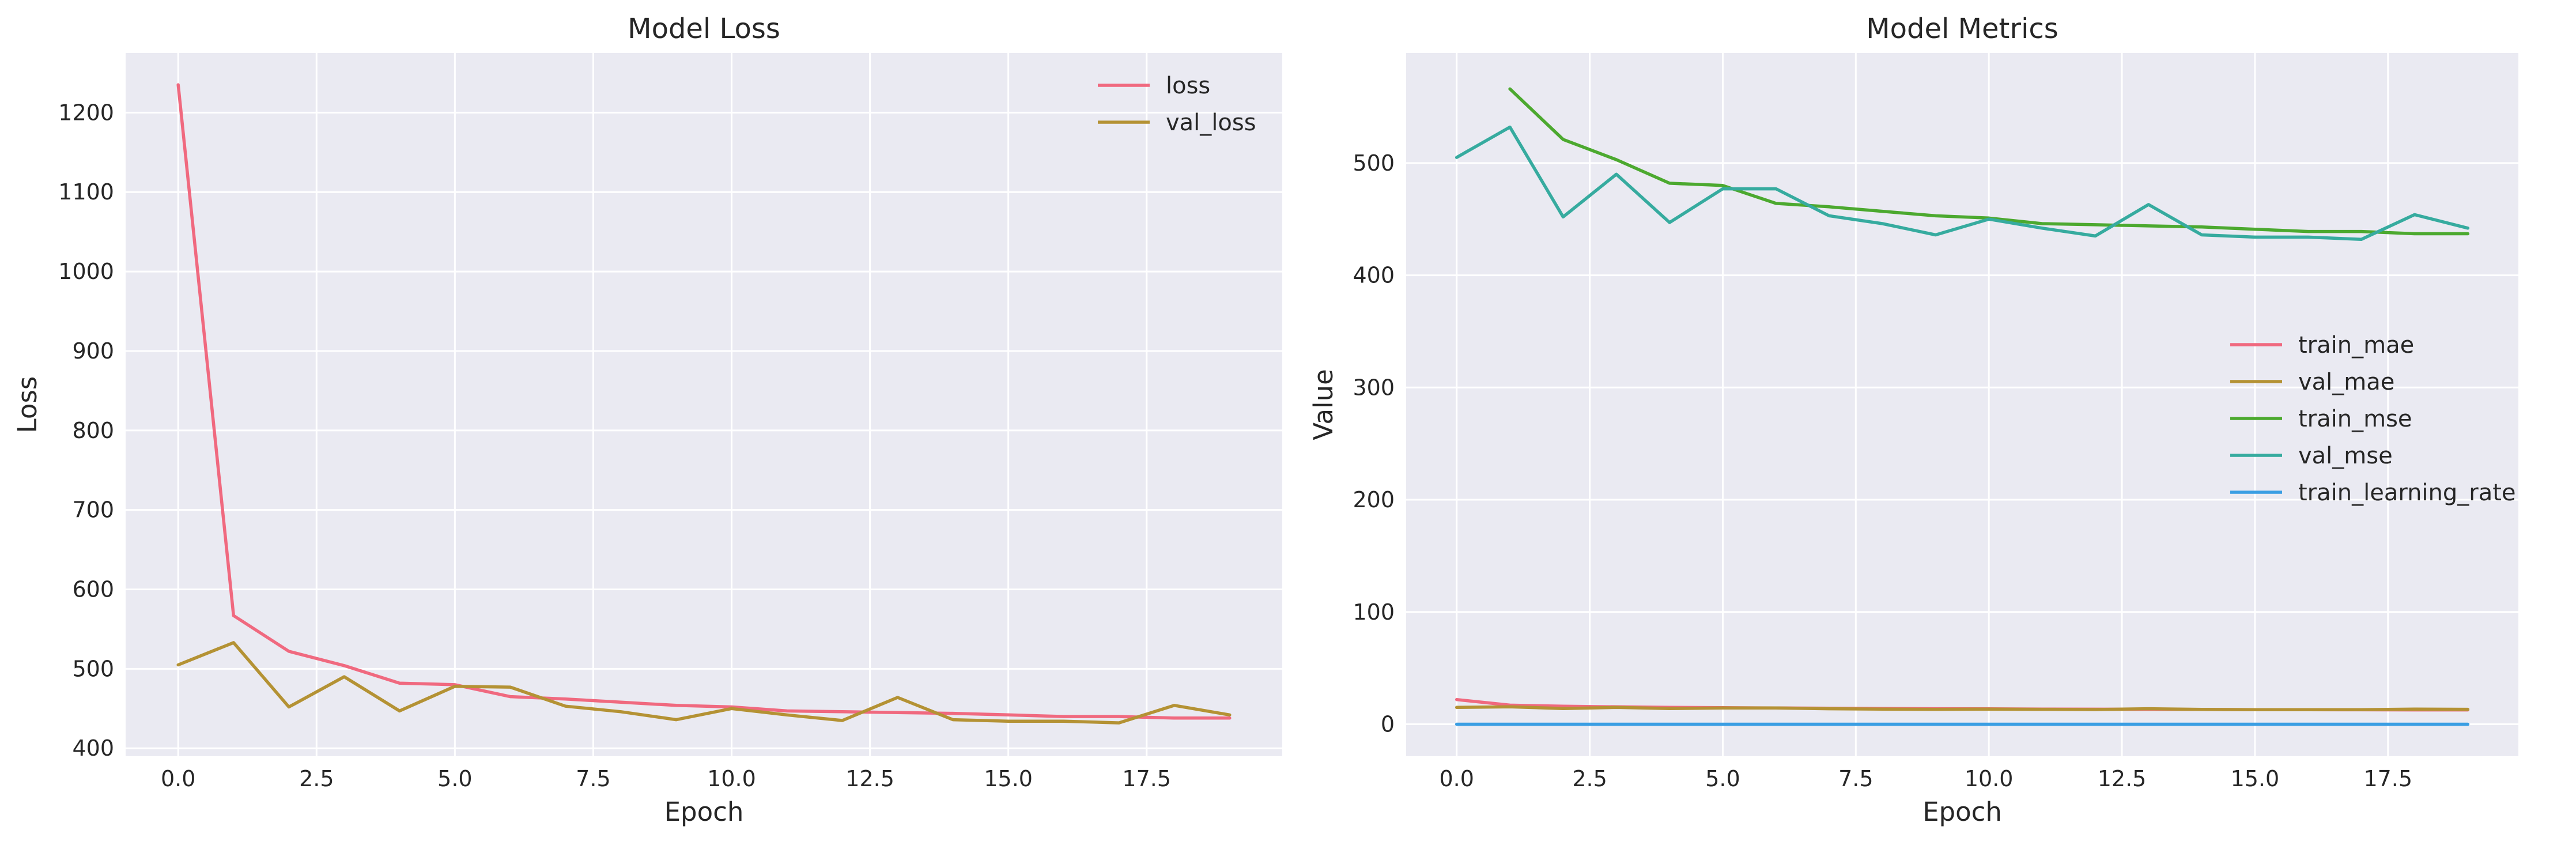 This screenshot has height=845, width=2576. Describe the element at coordinates (1211, 123) in the screenshot. I see `loss-legend-label: val_loss` at that location.